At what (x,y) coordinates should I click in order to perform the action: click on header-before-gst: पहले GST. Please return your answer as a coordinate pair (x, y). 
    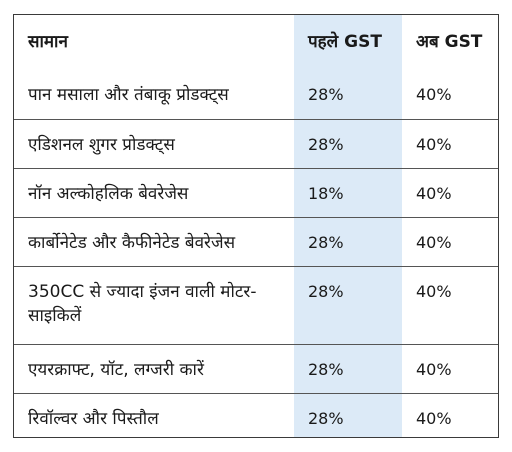
    Looking at the image, I should click on (345, 42).